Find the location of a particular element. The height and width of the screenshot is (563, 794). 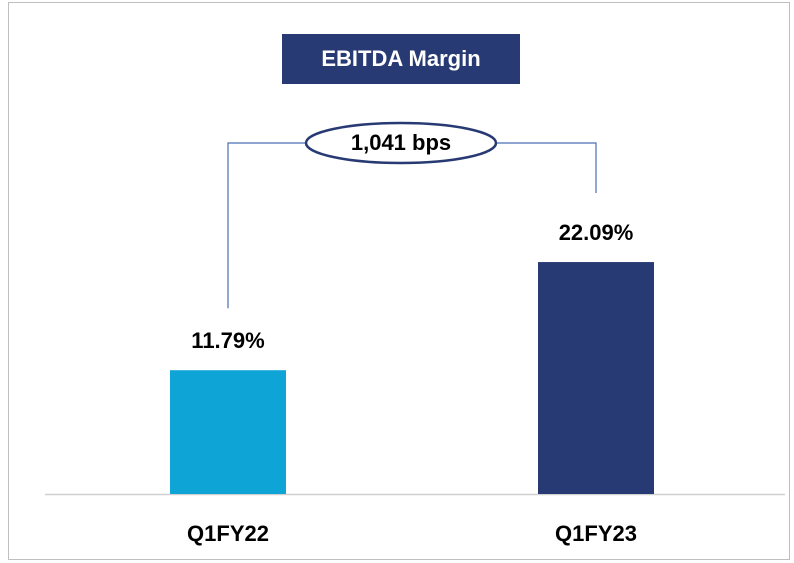

x-tick-label: Q1FY22 is located at coordinates (228, 533).